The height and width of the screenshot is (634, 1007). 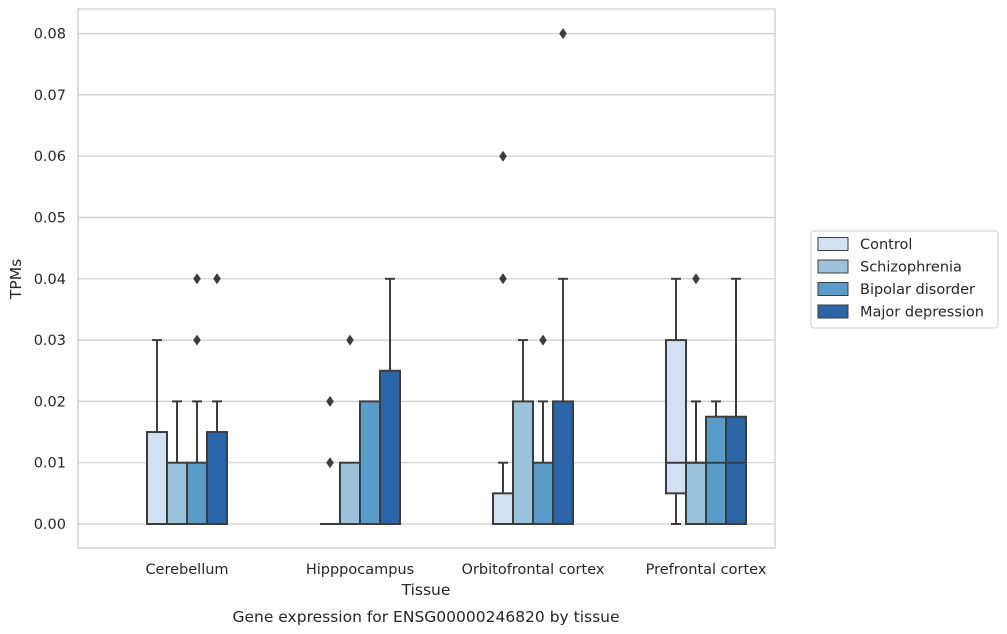 I want to click on y-tick-label: 0.07, so click(x=50, y=96).